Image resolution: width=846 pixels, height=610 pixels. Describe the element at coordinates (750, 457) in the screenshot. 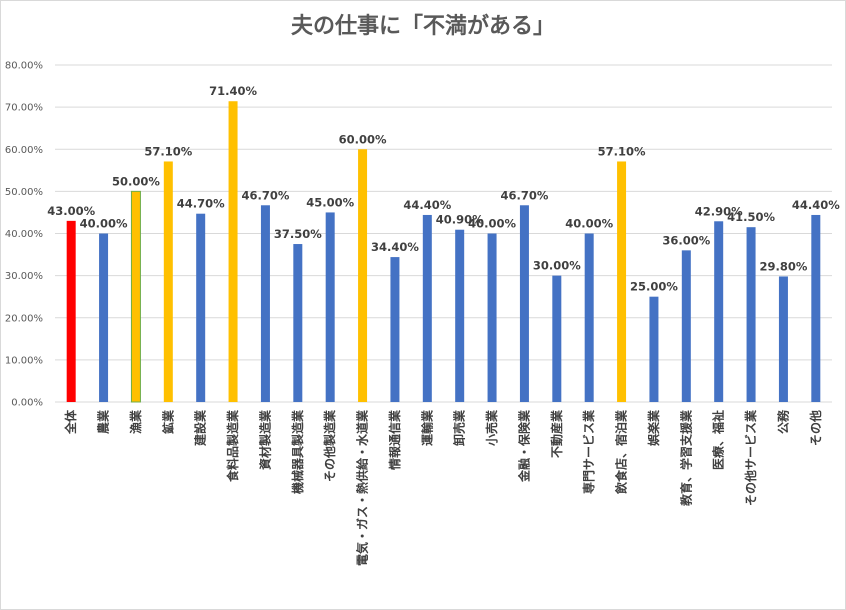

I see `category-label: その他サービス業` at that location.